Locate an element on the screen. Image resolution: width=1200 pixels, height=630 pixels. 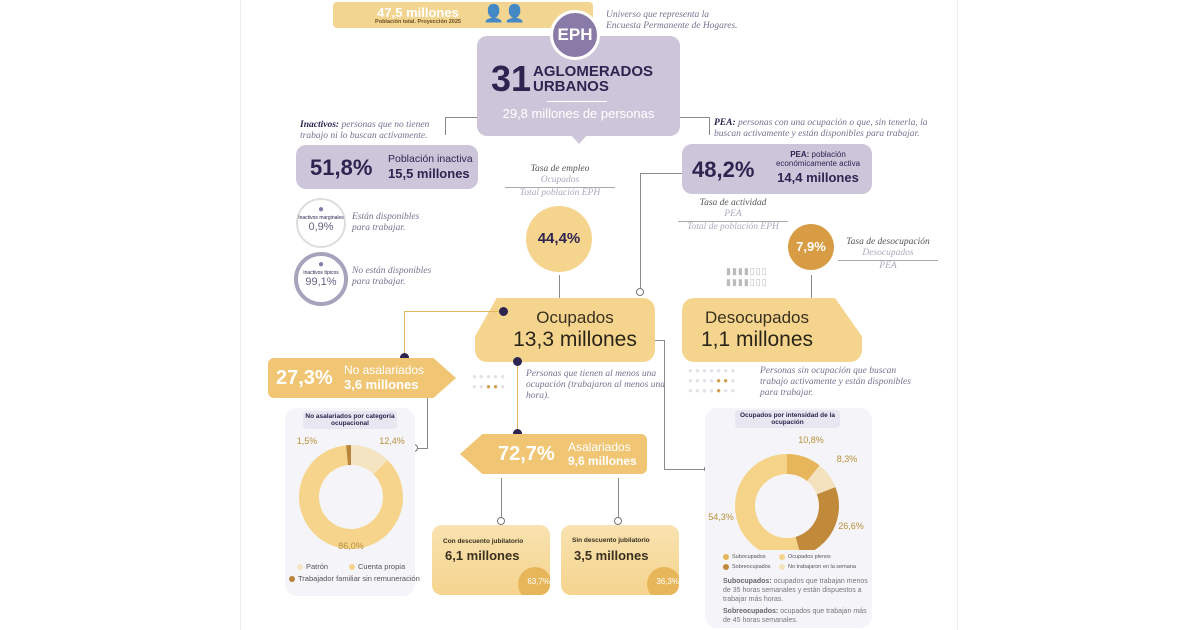
marginales-desc: Están disponibles para trabajar. is located at coordinates (386, 222).